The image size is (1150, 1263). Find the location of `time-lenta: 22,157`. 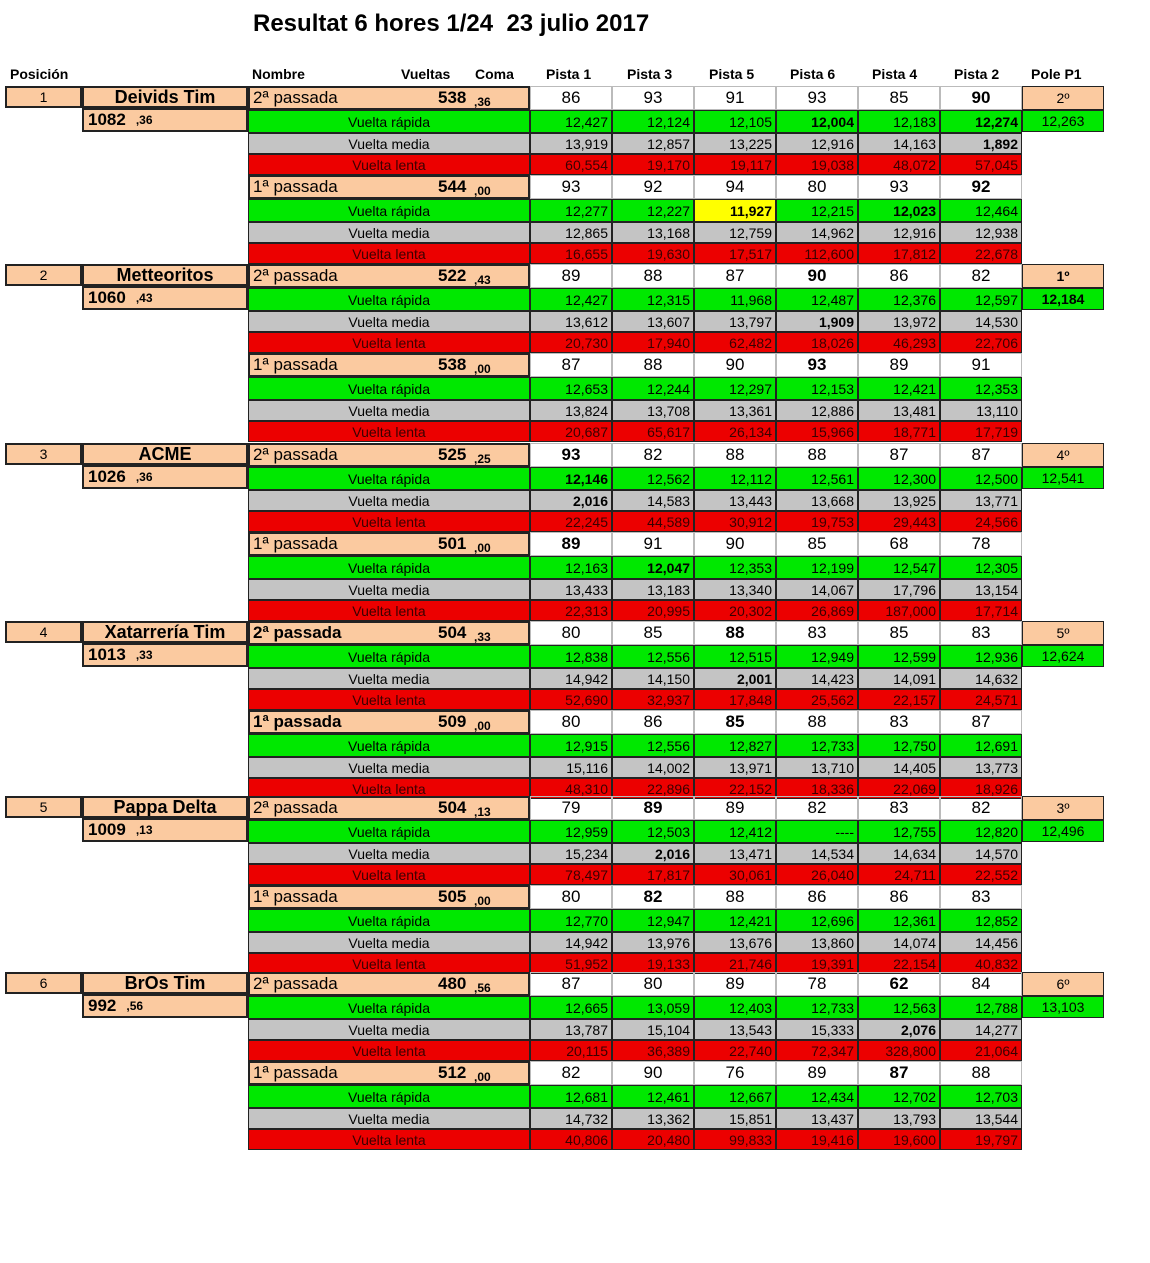

time-lenta: 22,157 is located at coordinates (899, 699).